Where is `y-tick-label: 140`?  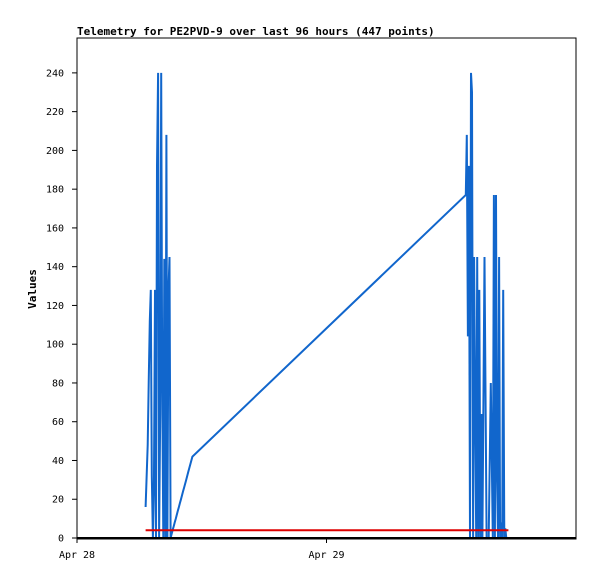
y-tick-label: 140 is located at coordinates (55, 267).